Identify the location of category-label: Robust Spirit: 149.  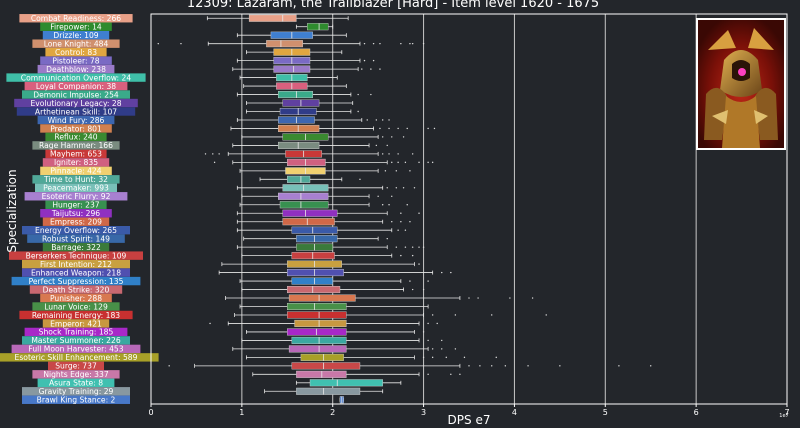
(76, 238).